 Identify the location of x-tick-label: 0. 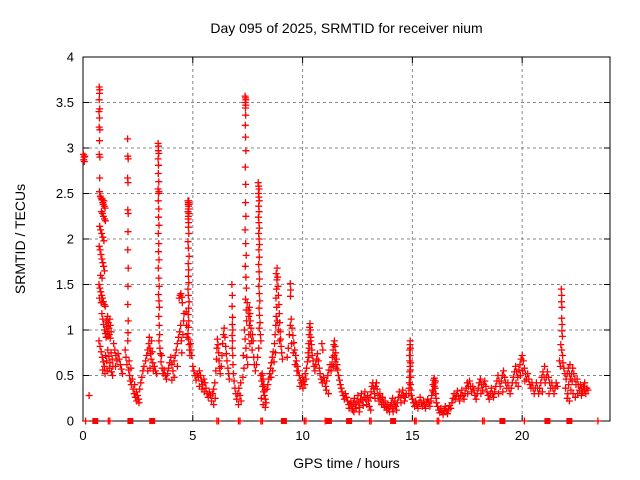
(82, 435).